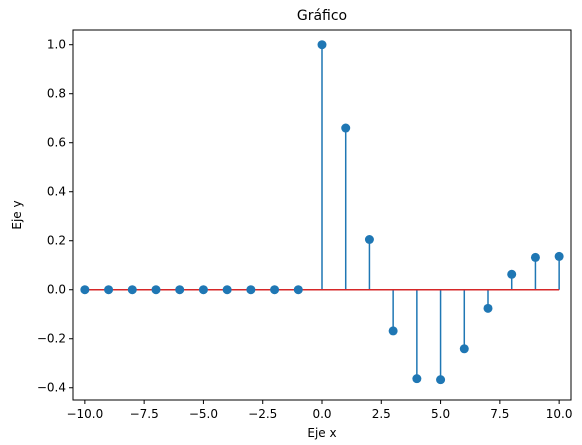 The image size is (582, 445). Describe the element at coordinates (203, 414) in the screenshot. I see `x-tick-label: −5.0` at that location.